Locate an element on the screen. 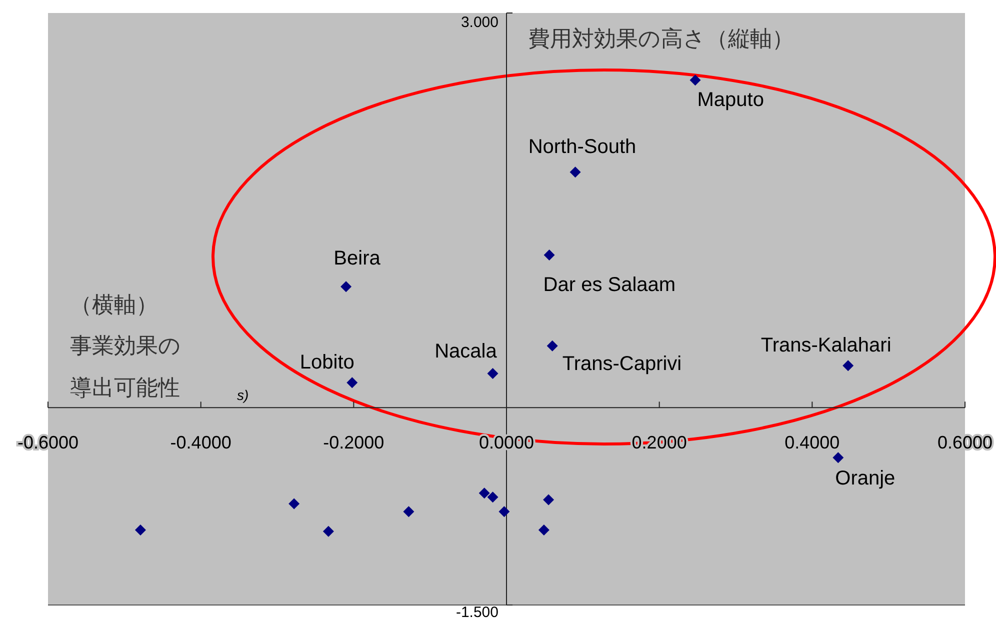 This screenshot has width=996, height=621. annotation: 費用対効果の高さ（縦軸） is located at coordinates (661, 38).